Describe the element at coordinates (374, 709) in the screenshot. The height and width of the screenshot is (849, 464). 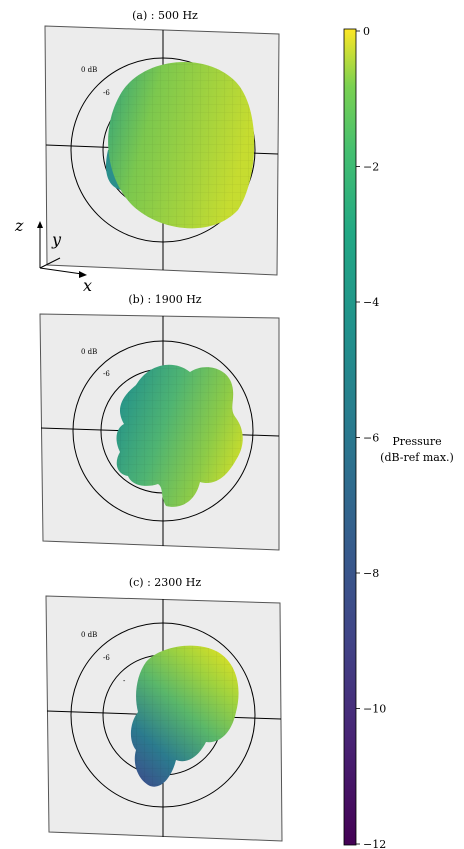
I see `colorbar-tick-label: −10` at that location.